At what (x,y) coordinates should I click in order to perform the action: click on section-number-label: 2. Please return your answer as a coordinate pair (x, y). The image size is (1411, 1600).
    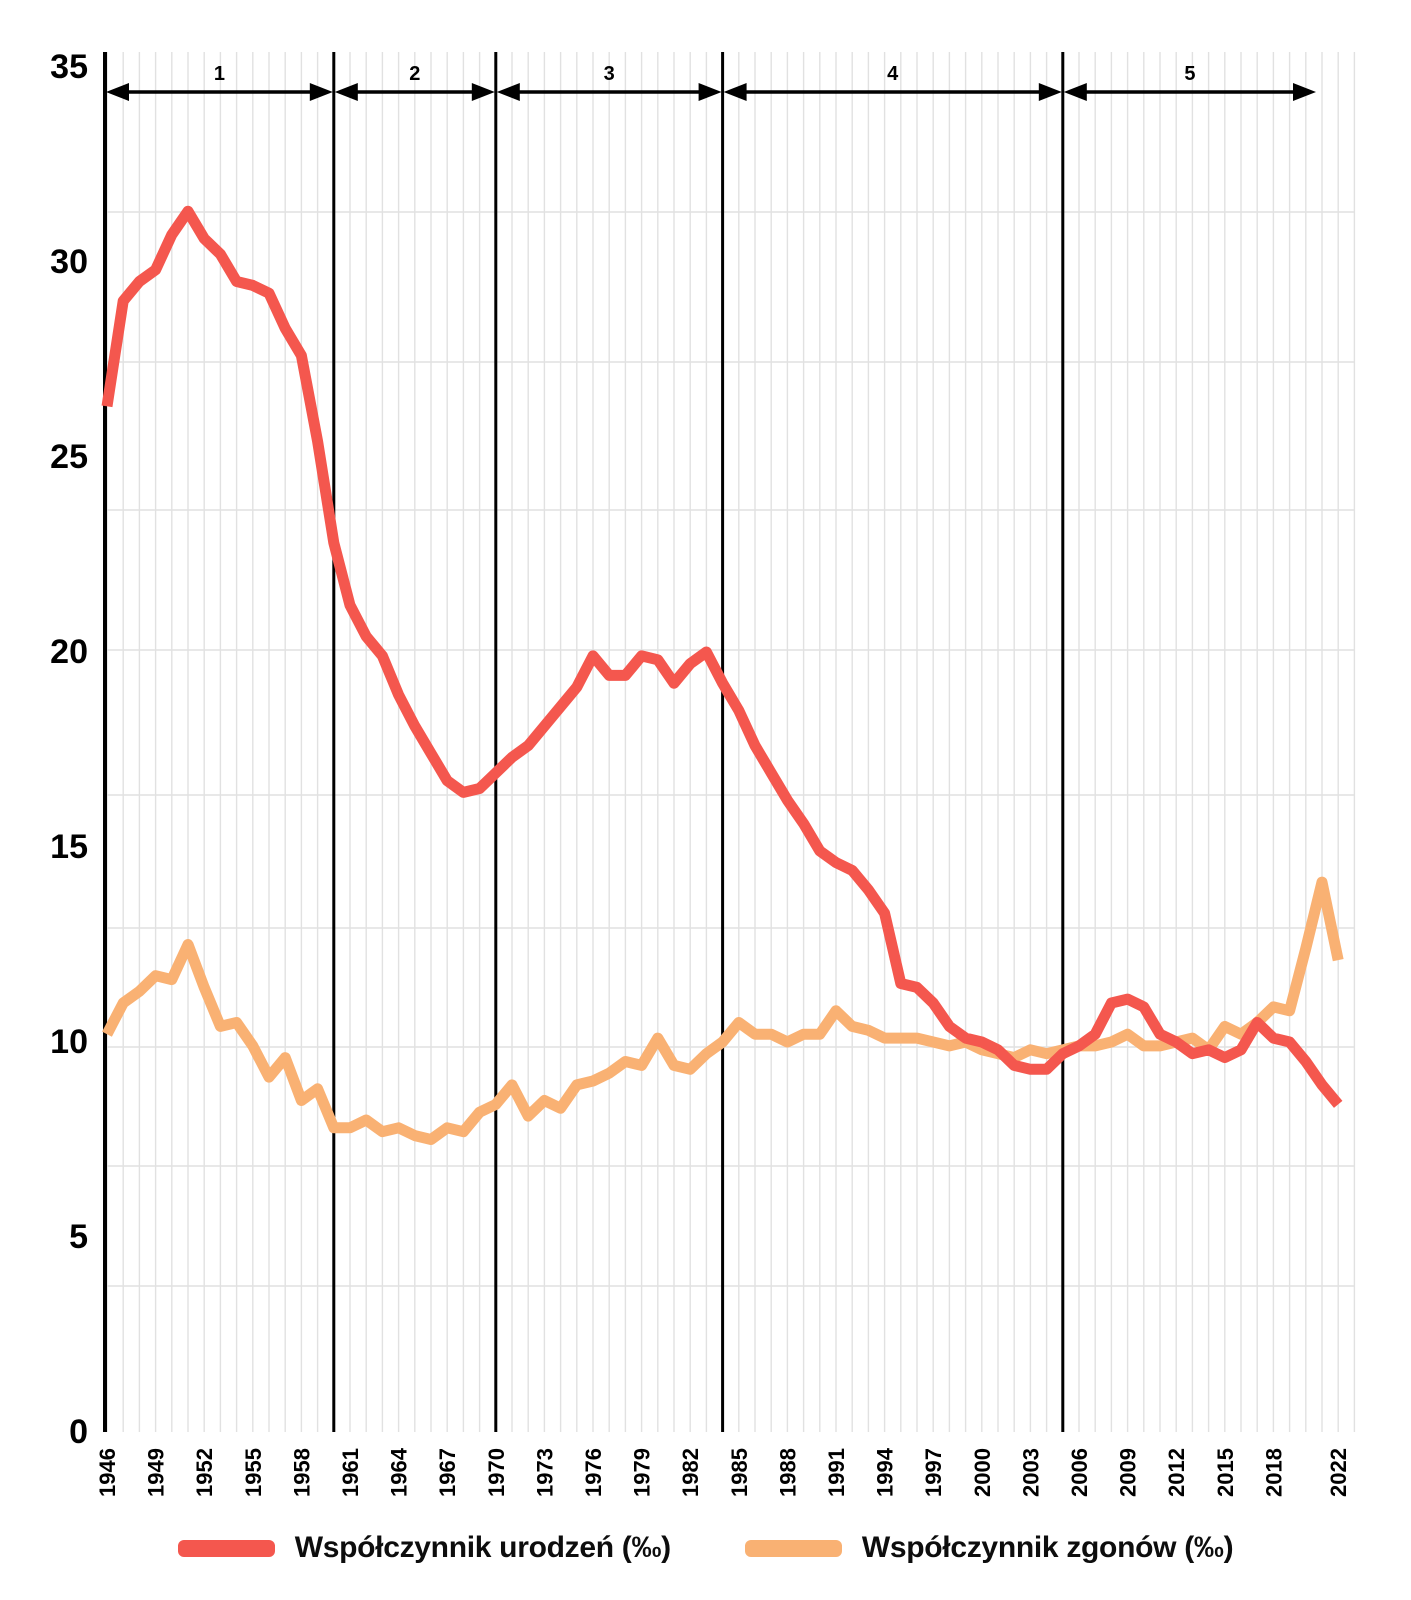
    Looking at the image, I should click on (414, 74).